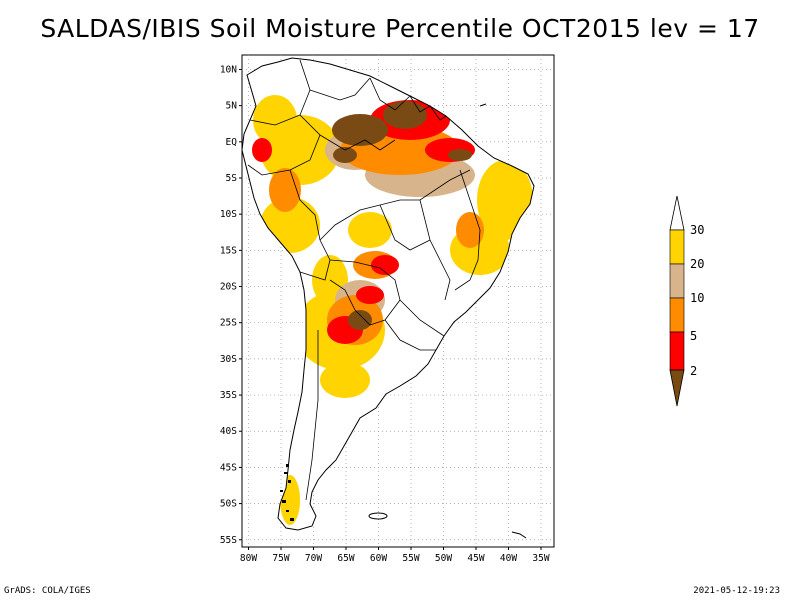 The height and width of the screenshot is (600, 800). What do you see at coordinates (697, 230) in the screenshot?
I see `colorbar-label-30: 30` at bounding box center [697, 230].